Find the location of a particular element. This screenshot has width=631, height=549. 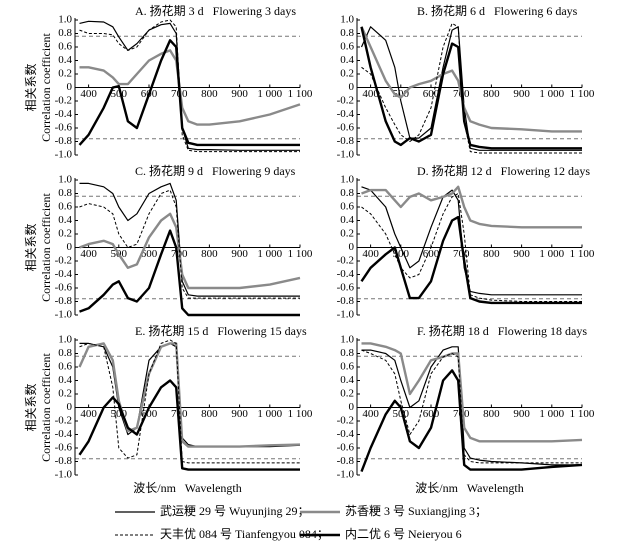

legend-label: 苏香粳 3 号 Suxiangjing 3； is located at coordinates (416, 511).